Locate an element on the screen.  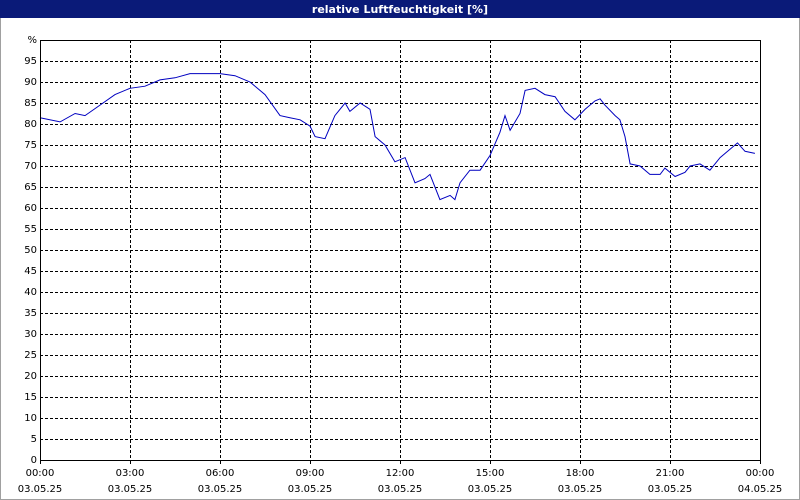
y-tick-label: 10 is located at coordinates (30, 418).